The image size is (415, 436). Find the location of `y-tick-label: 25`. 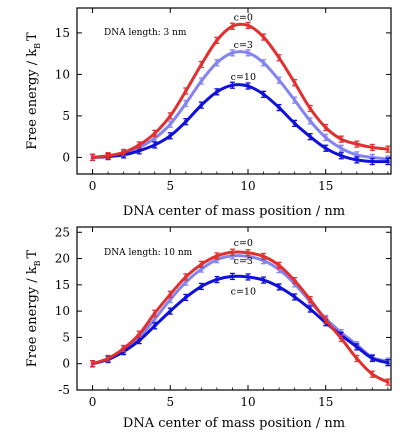

y-tick-label: 25 is located at coordinates (62, 232).